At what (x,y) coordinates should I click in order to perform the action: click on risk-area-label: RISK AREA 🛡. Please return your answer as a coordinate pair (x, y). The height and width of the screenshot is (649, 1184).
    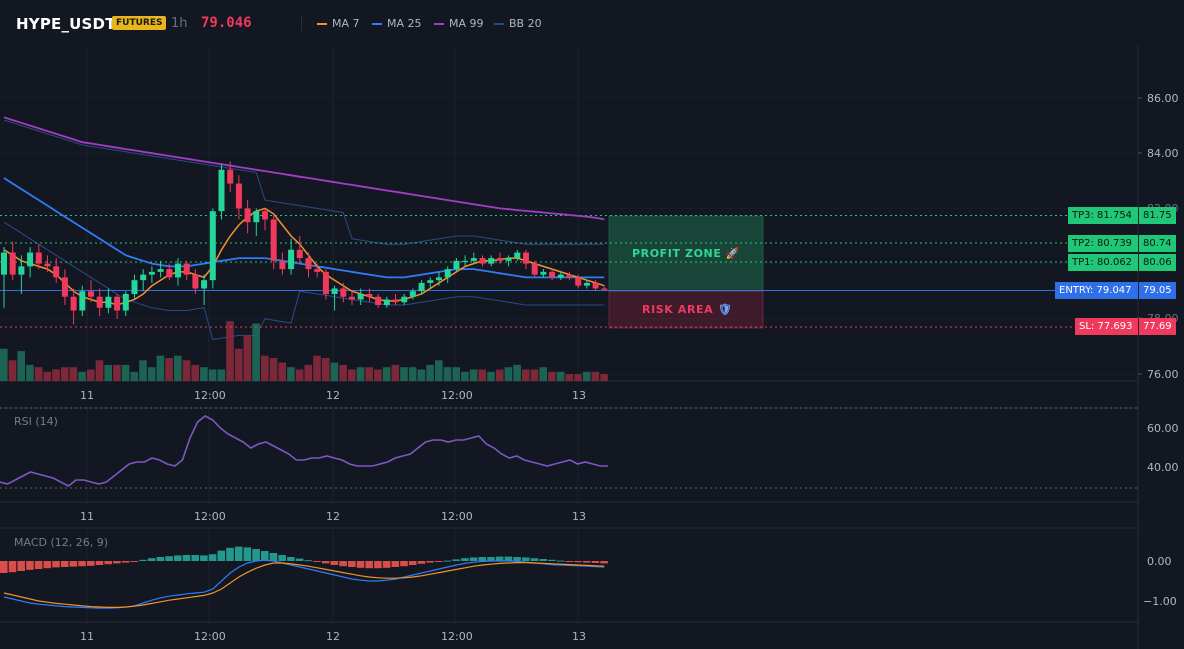
    Looking at the image, I should click on (687, 309).